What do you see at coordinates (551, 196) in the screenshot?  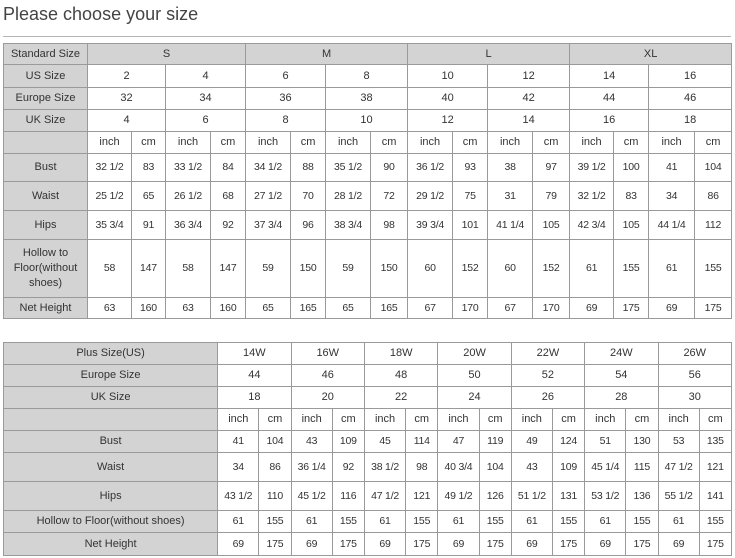 I see `measurement-value: 79` at bounding box center [551, 196].